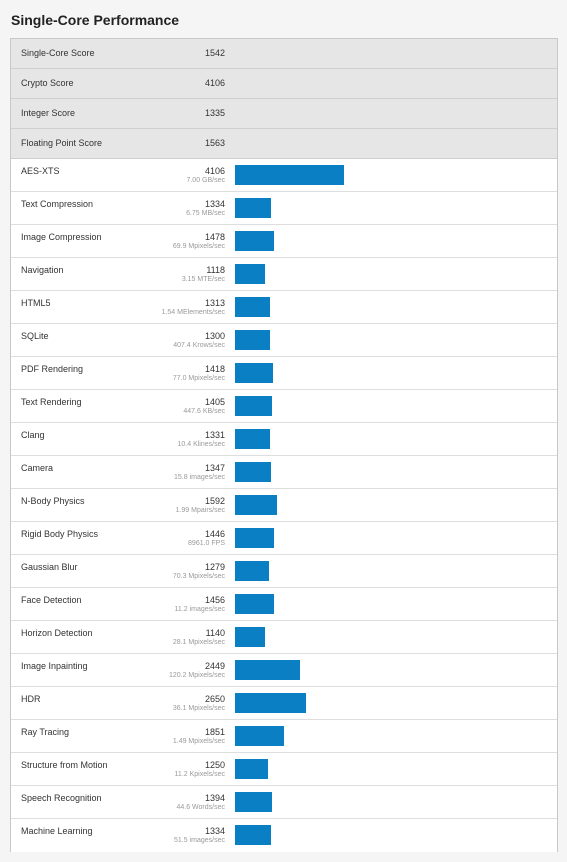 Image resolution: width=567 pixels, height=862 pixels. Describe the element at coordinates (214, 171) in the screenshot. I see `benchmark-score: 4106` at that location.